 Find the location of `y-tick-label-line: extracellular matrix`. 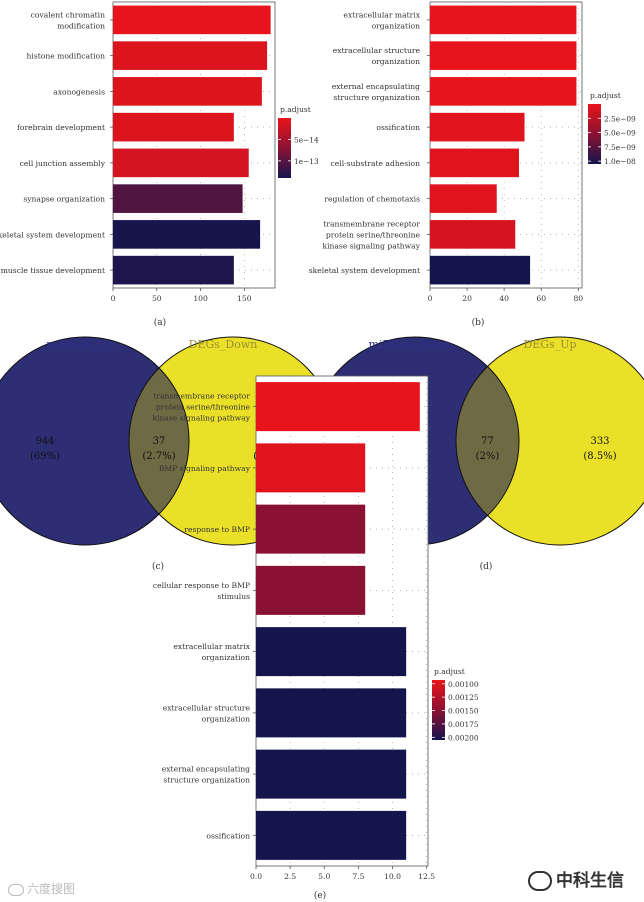

y-tick-label-line: extracellular matrix is located at coordinates (381, 14).